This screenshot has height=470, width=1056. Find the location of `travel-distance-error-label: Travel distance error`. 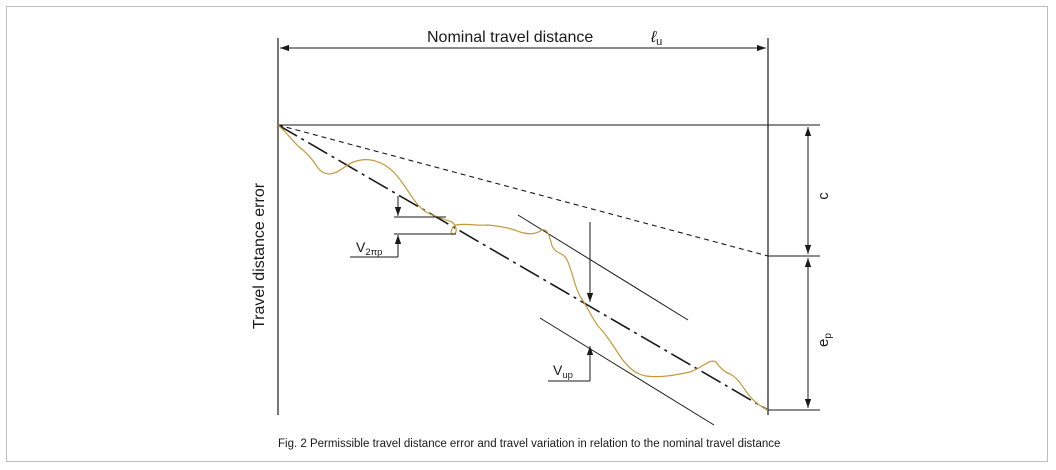

travel-distance-error-label: Travel distance error is located at coordinates (259, 255).